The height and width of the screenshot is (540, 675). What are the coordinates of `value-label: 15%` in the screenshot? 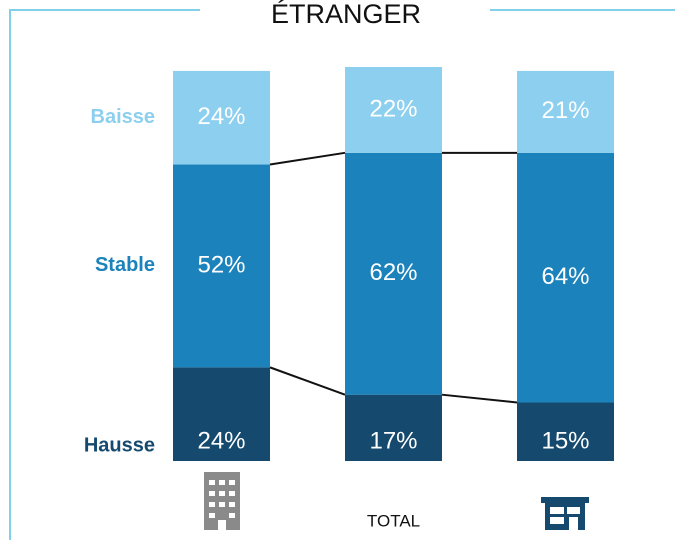 It's located at (565, 440).